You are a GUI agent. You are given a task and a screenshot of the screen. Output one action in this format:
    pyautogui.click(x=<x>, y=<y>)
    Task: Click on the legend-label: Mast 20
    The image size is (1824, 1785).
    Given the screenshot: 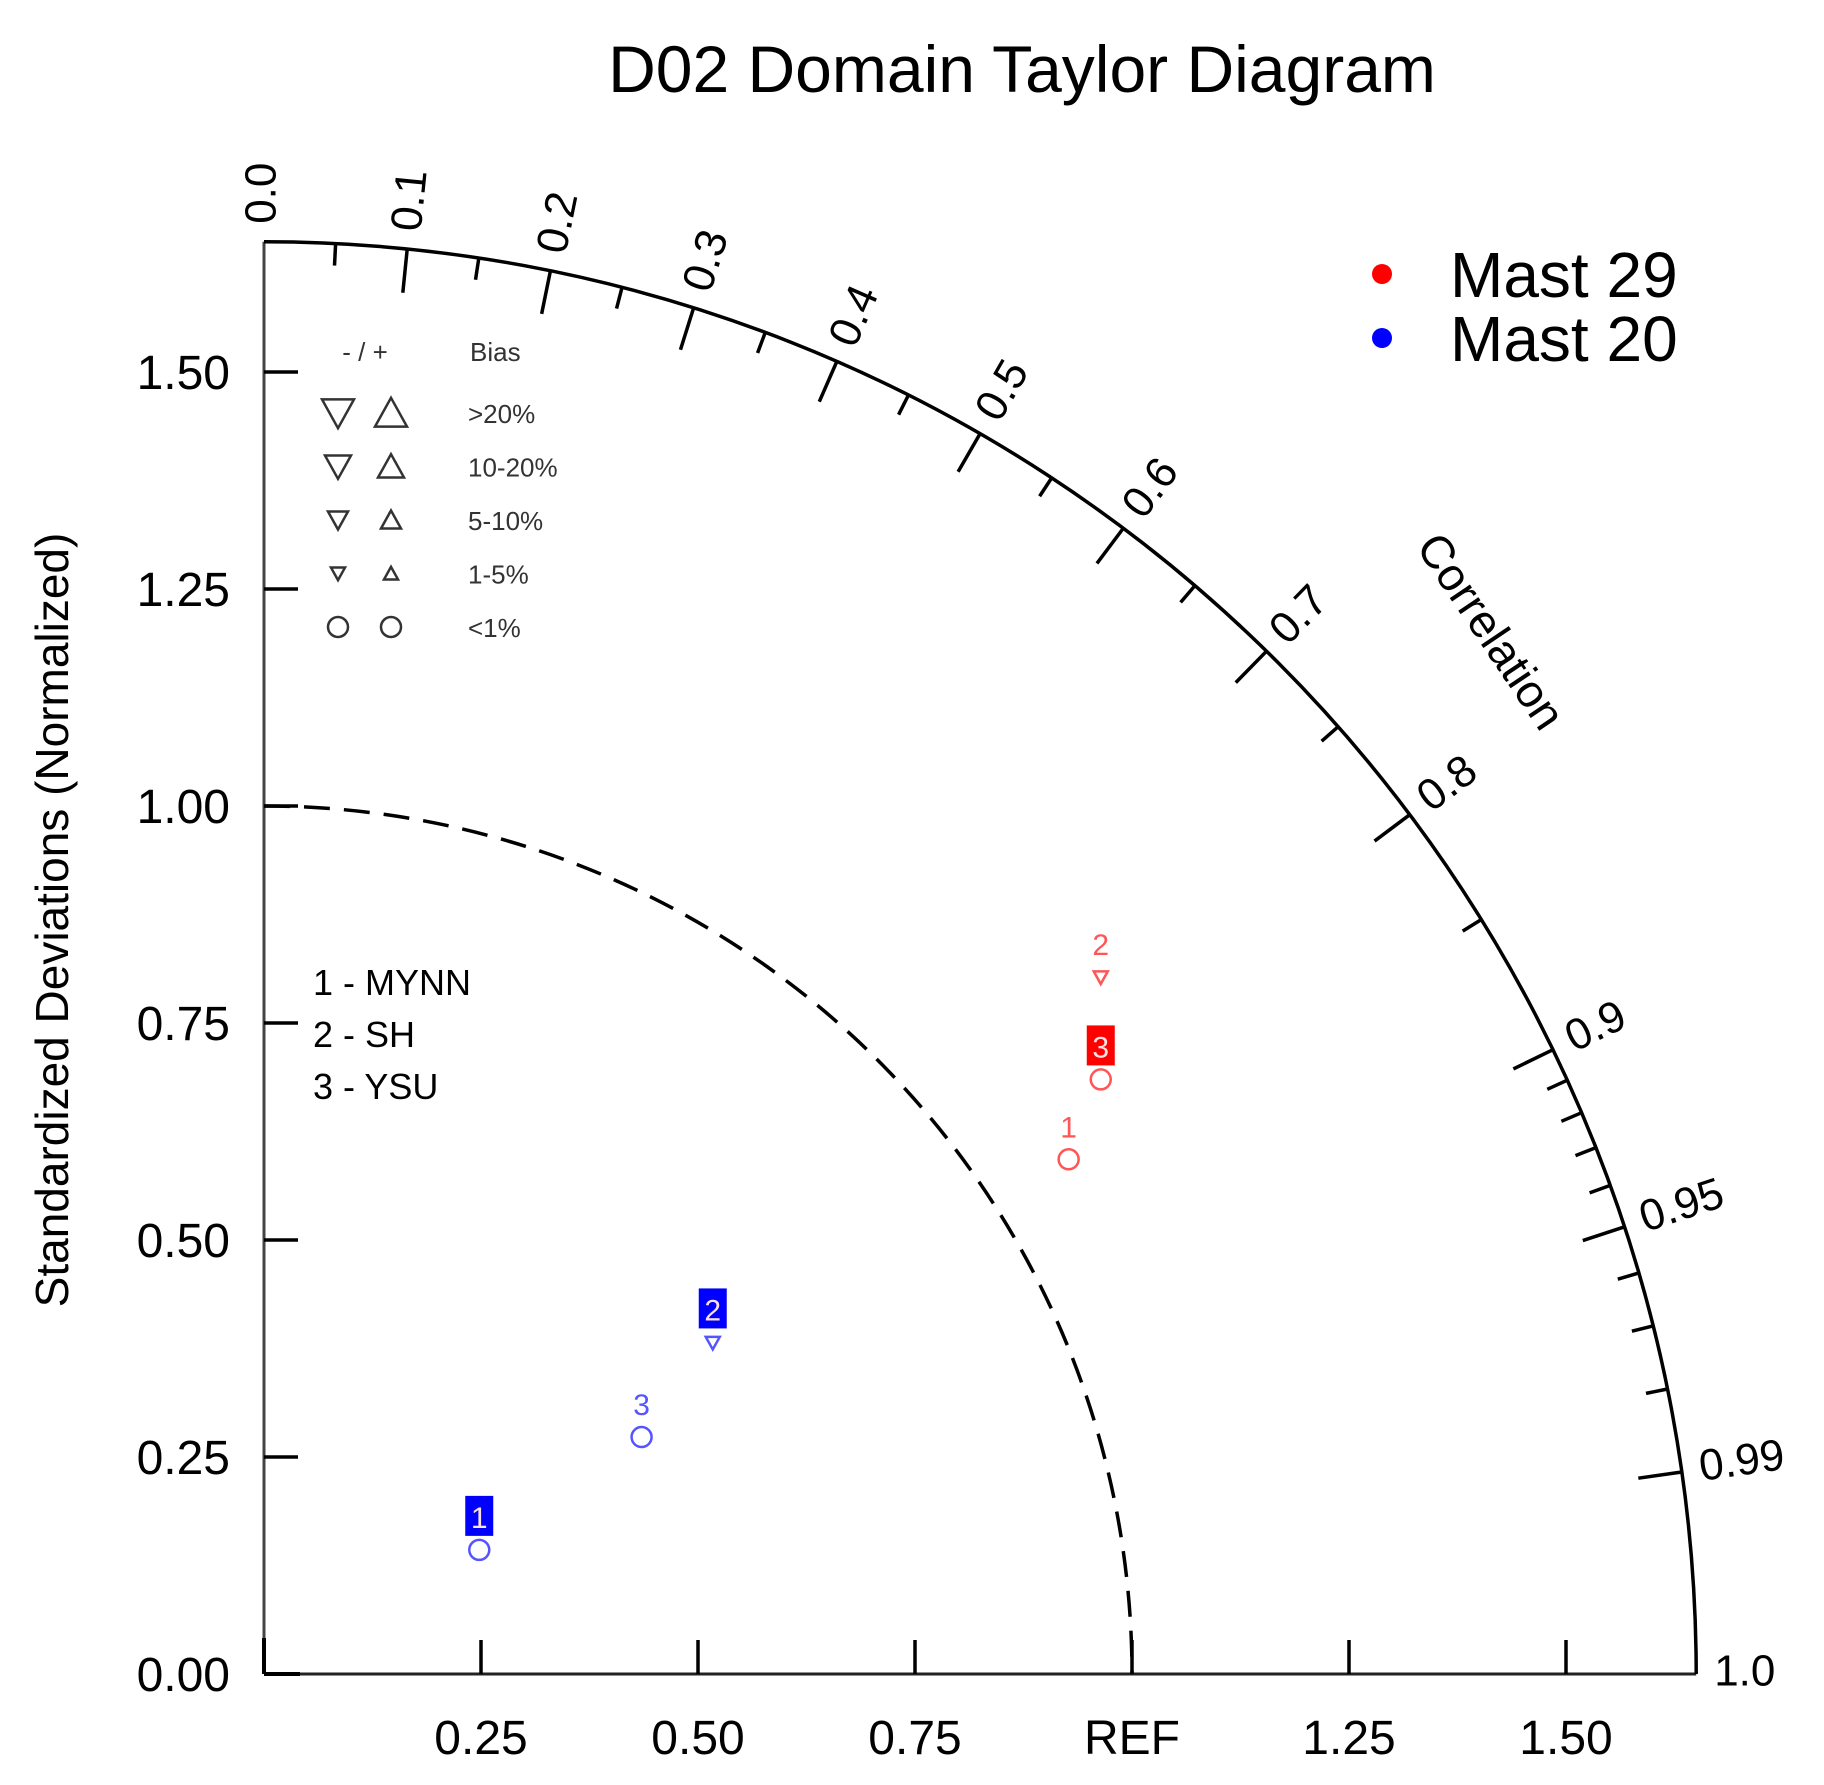 What is the action you would take?
    pyautogui.click(x=1564, y=339)
    